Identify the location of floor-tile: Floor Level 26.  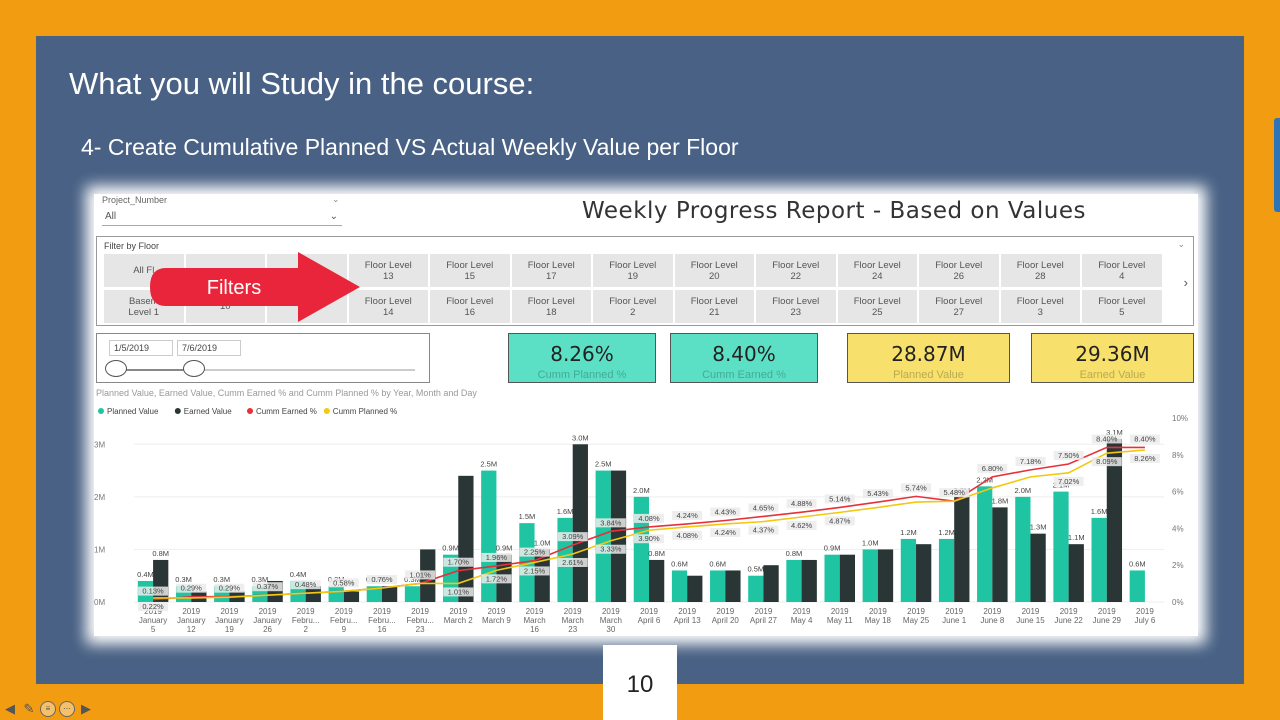
(959, 270).